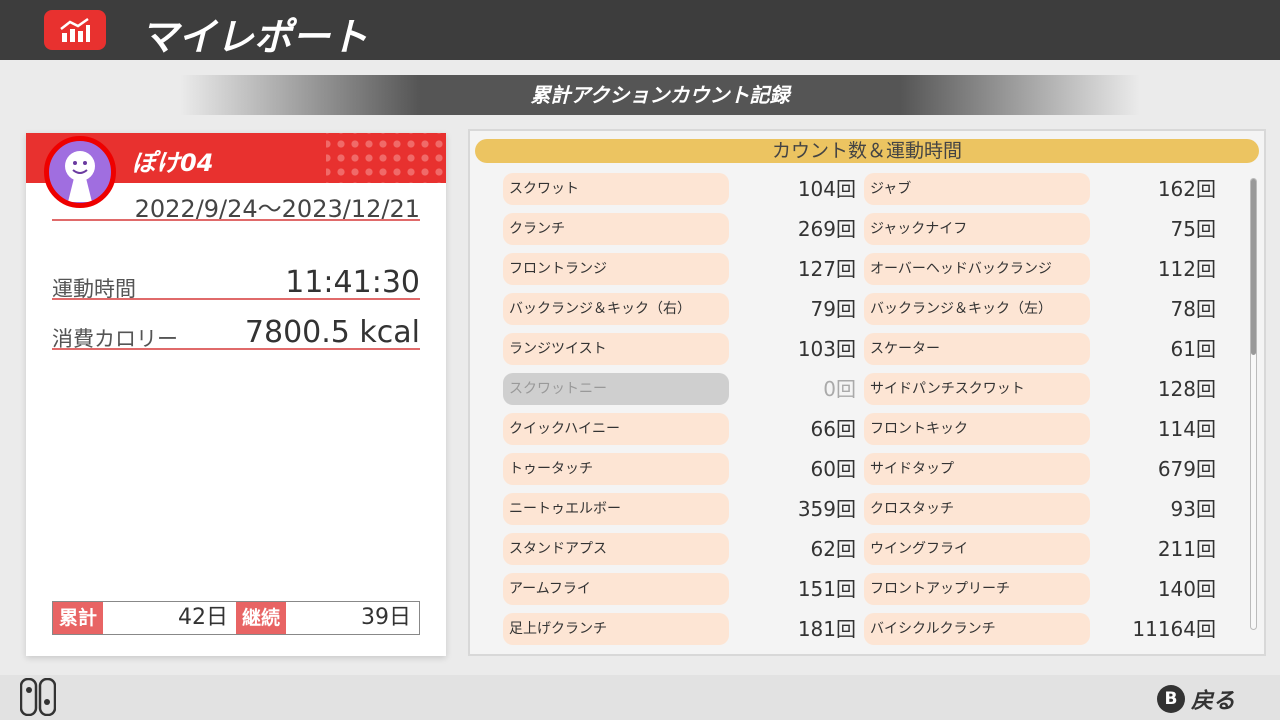 Image resolution: width=1280 pixels, height=720 pixels. I want to click on action-name: バイシクルクランチ, so click(977, 629).